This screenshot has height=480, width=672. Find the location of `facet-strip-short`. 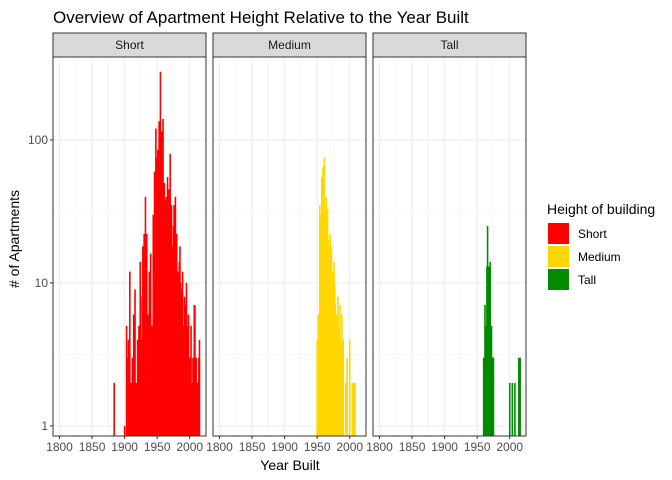

facet-strip-short is located at coordinates (129, 45).